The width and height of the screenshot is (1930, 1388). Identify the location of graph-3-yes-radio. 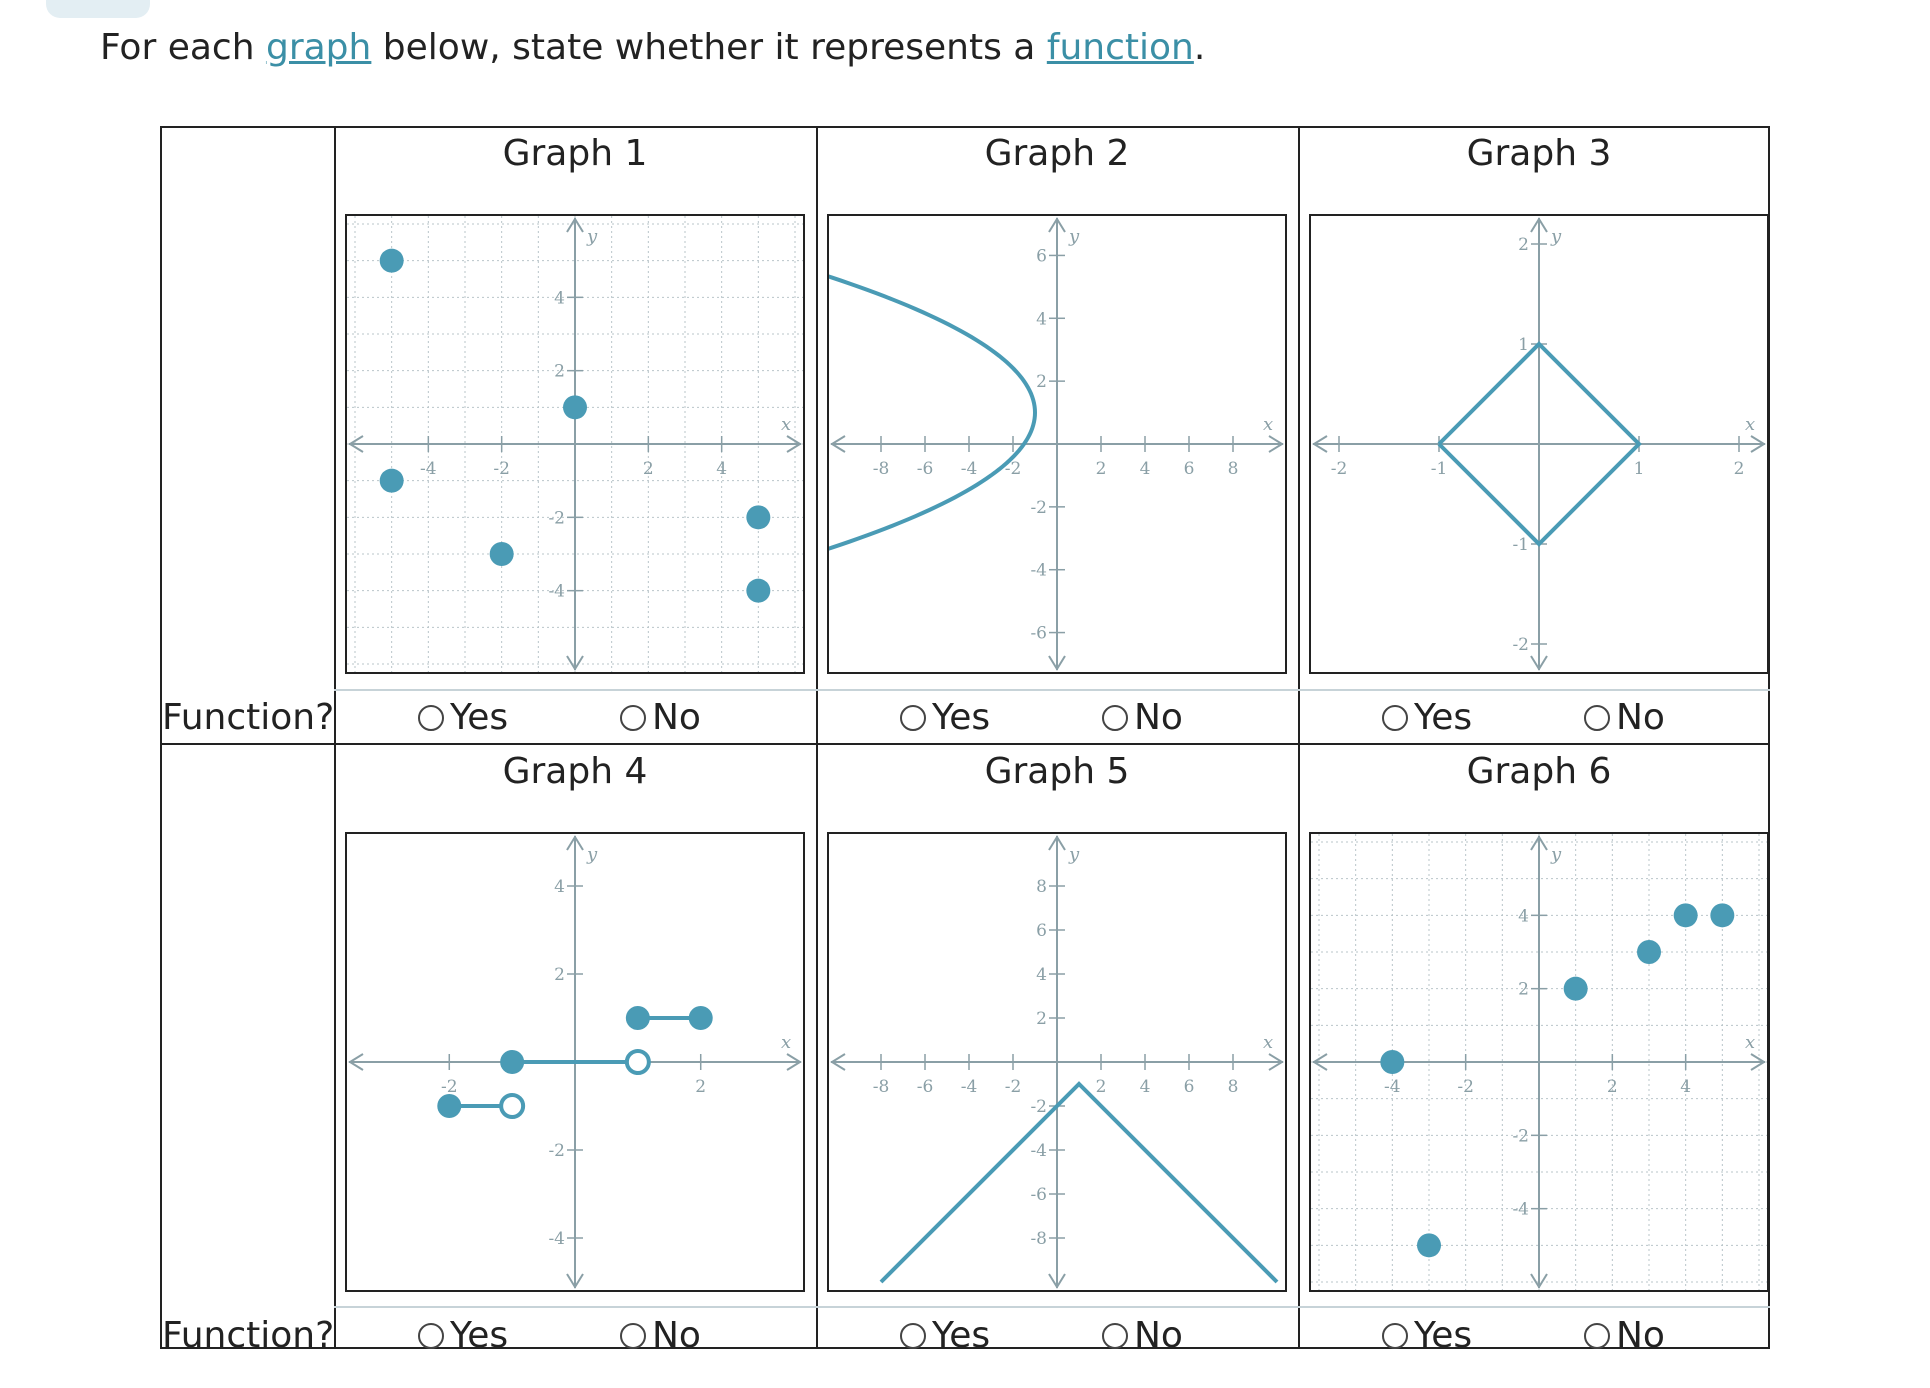
(1395, 718).